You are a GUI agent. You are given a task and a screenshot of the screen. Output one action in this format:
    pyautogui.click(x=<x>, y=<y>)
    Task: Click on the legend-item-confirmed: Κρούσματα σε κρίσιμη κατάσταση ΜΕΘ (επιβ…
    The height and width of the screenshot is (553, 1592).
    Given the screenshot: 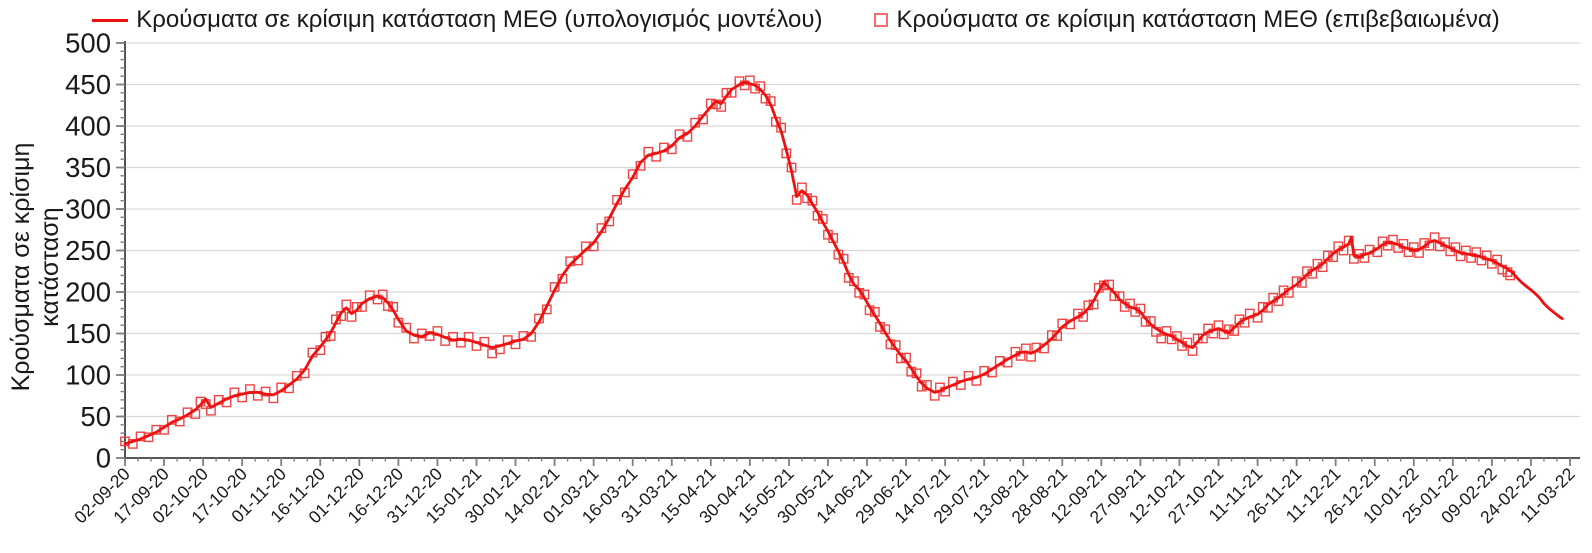 What is the action you would take?
    pyautogui.click(x=1187, y=20)
    